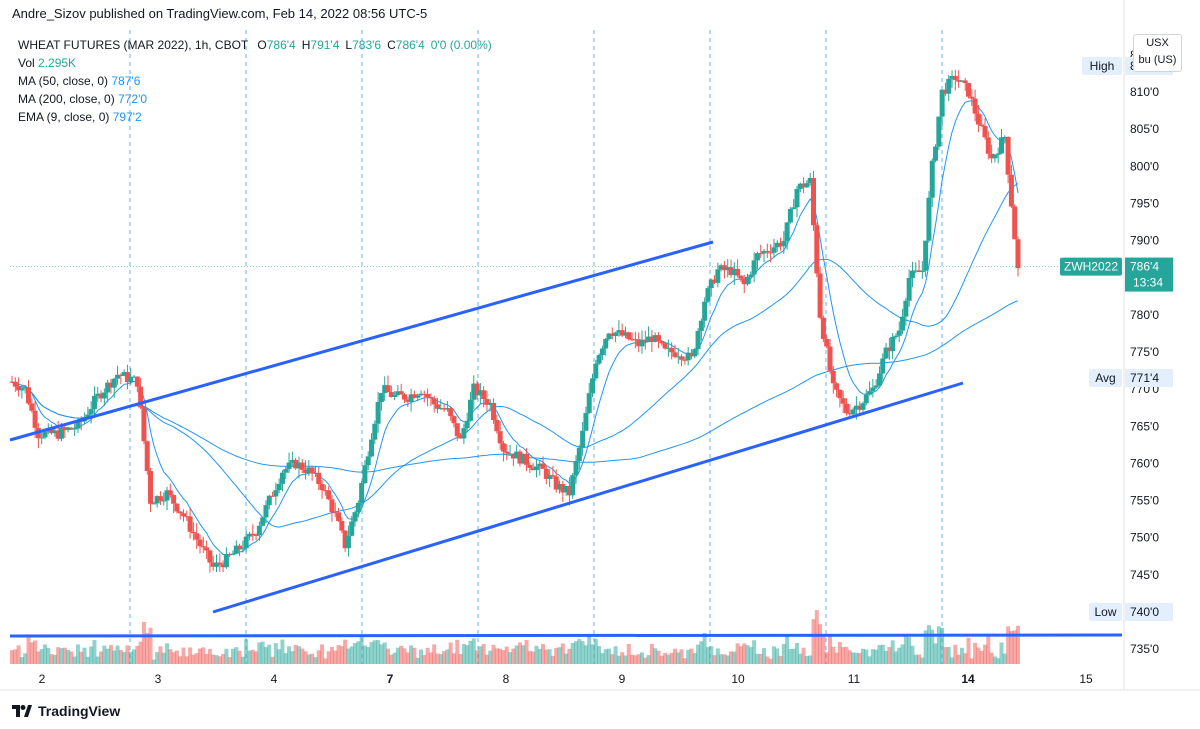 This screenshot has height=729, width=1200. What do you see at coordinates (133, 45) in the screenshot?
I see `symbol-title: WHEAT FUTURES (MAR 2022), 1h, CBOT` at bounding box center [133, 45].